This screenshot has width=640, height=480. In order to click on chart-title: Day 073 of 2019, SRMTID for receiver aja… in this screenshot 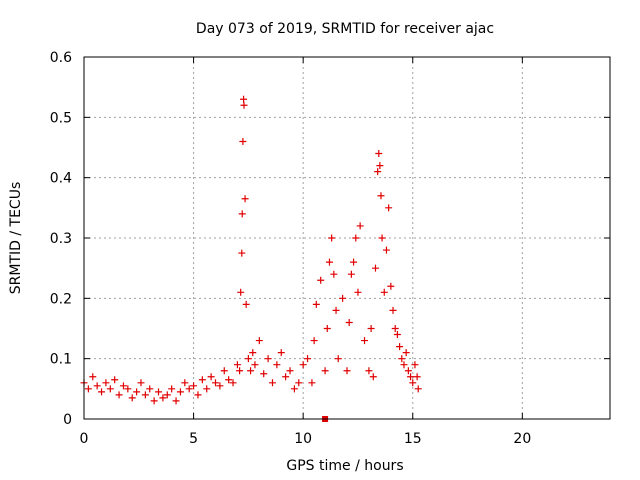, I will do `click(345, 29)`.